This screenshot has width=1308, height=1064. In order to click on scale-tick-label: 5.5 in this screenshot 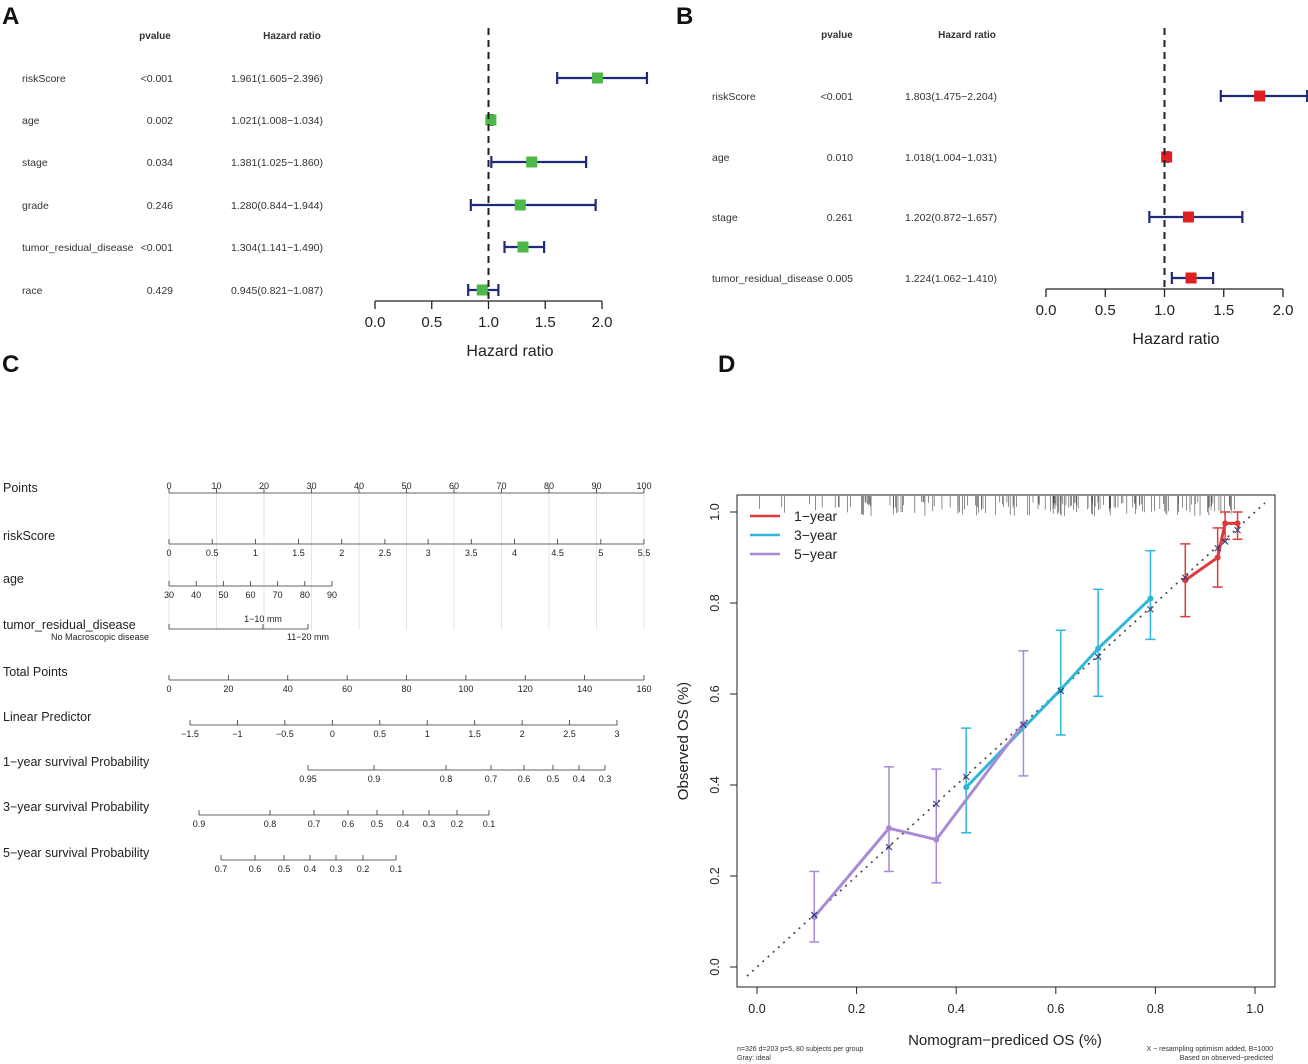, I will do `click(644, 553)`.